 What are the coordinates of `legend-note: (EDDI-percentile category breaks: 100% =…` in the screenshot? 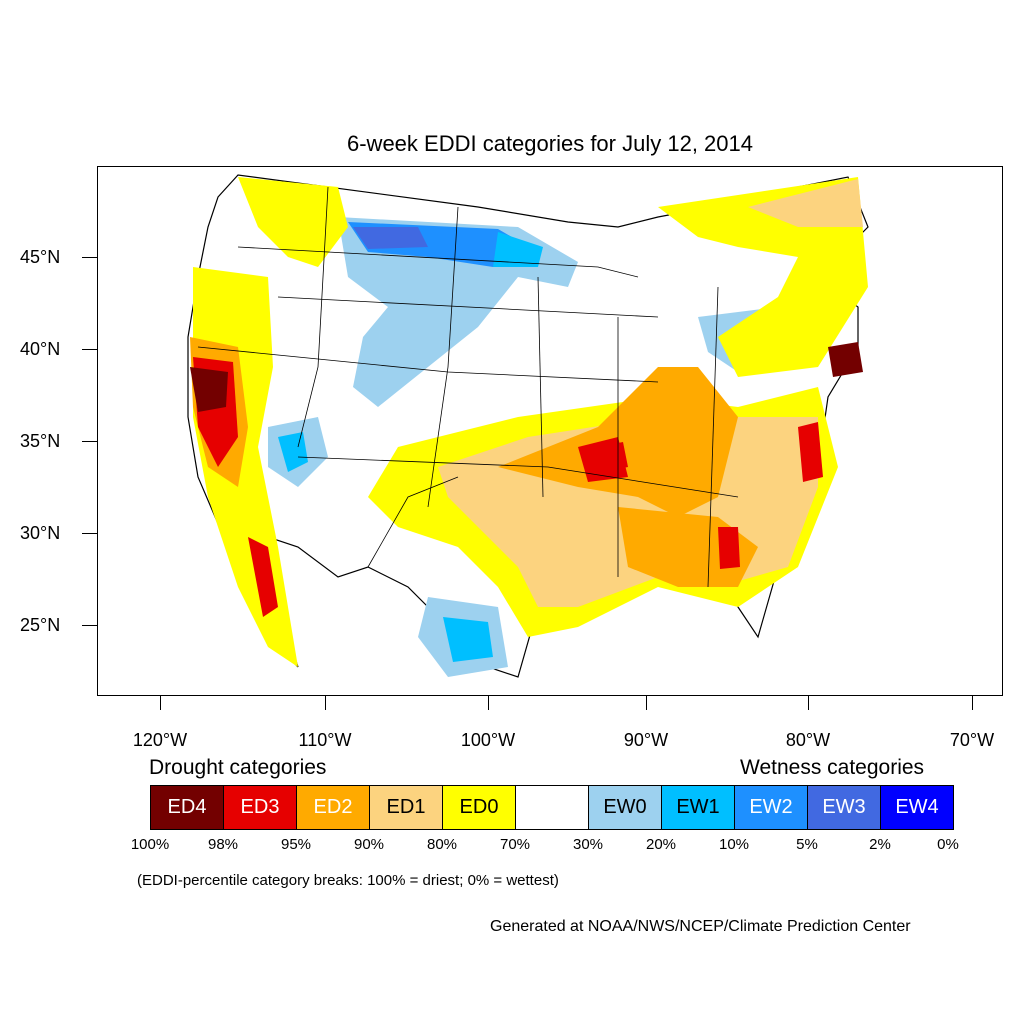 It's located at (348, 880).